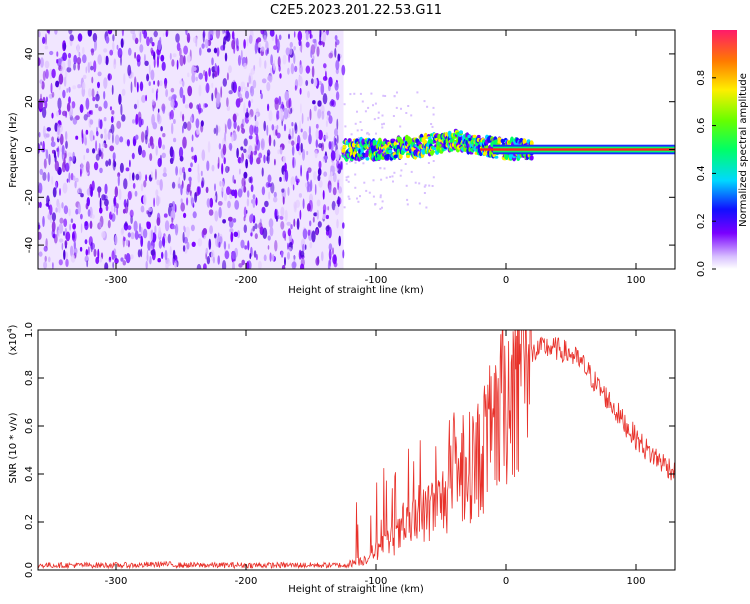 This screenshot has width=750, height=604. I want to click on x-tick-label: -200, so click(246, 280).